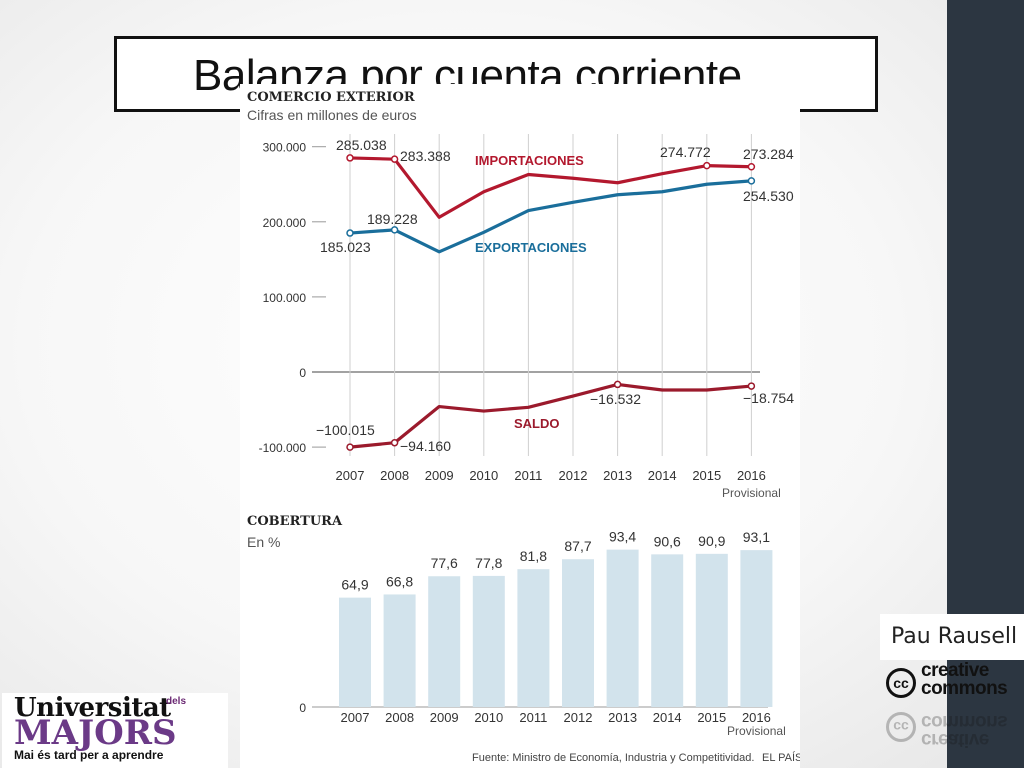 The height and width of the screenshot is (768, 1024). What do you see at coordinates (263, 542) in the screenshot?
I see `bar-chart-subtitle: En %` at bounding box center [263, 542].